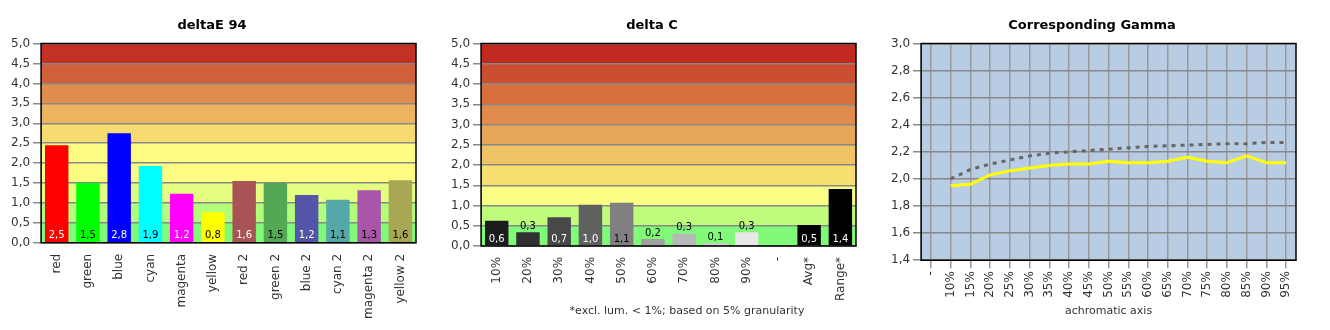  Describe the element at coordinates (306, 235) in the screenshot. I see `data-label: 1,2` at that location.